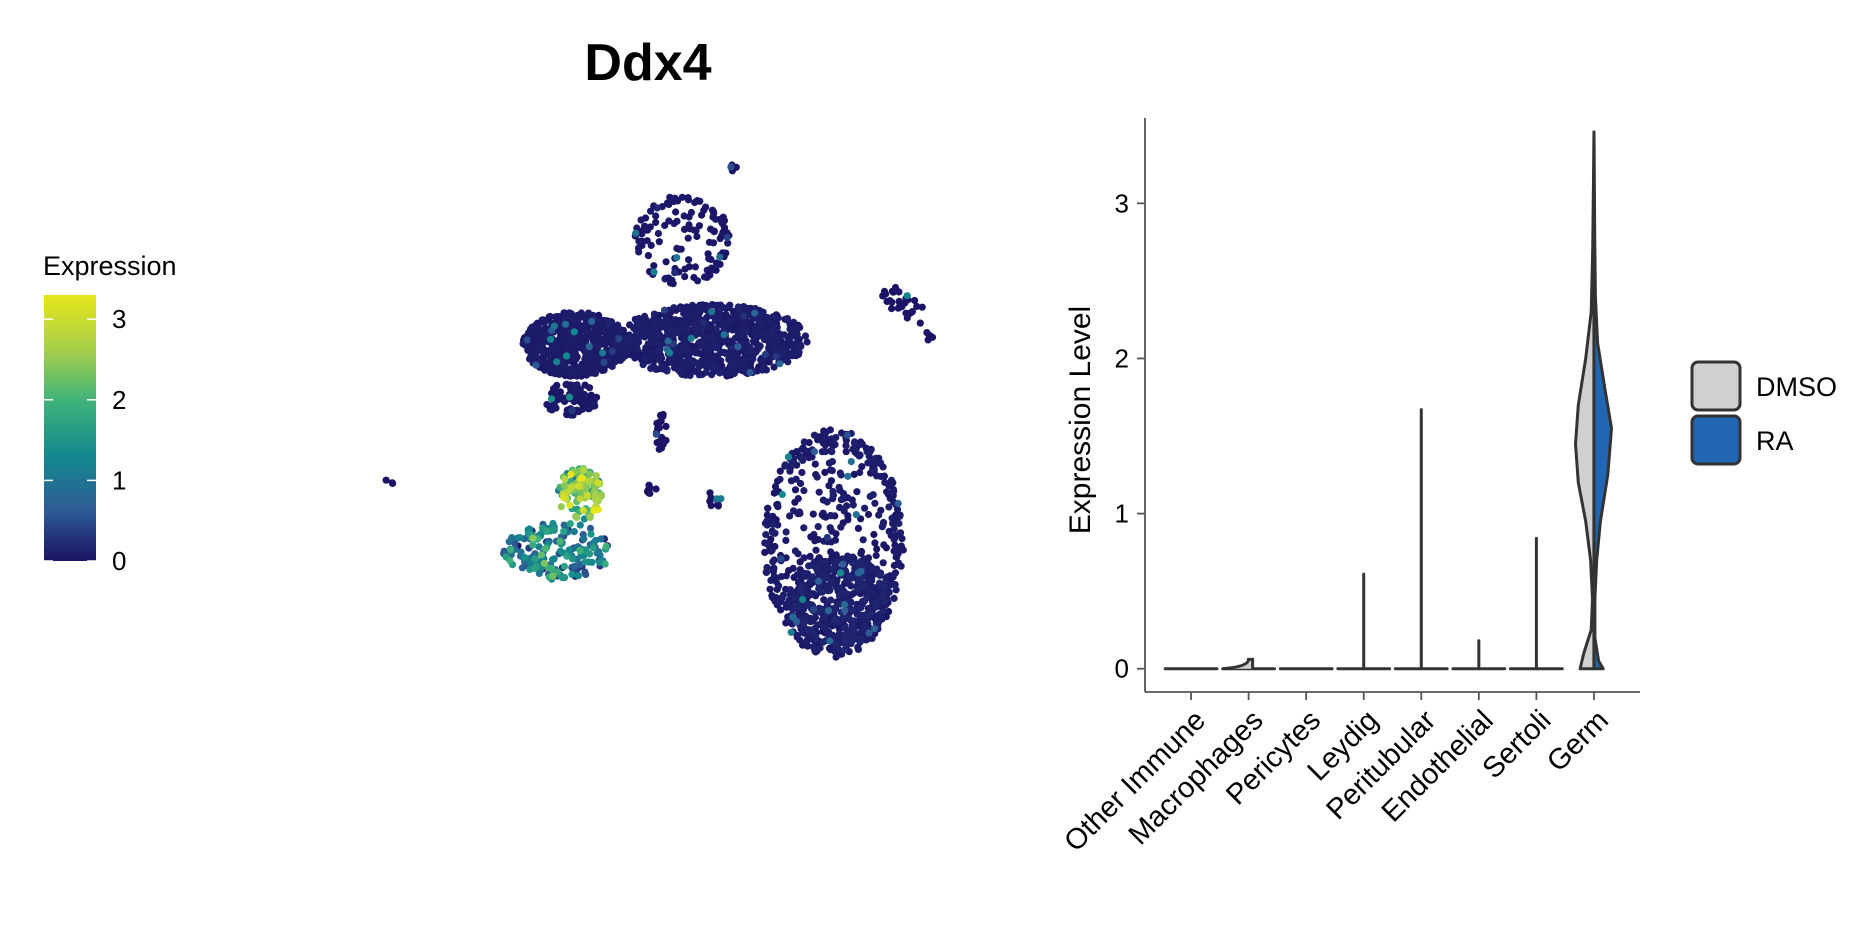 This screenshot has height=942, width=1875. I want to click on colorbar-tick: 2, so click(85, 400).